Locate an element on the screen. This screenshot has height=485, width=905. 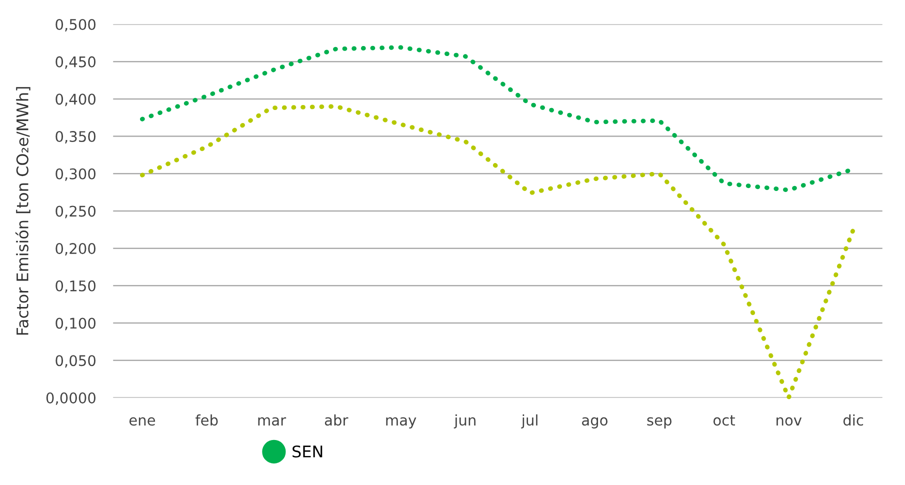
x-tick-label: jun is located at coordinates (465, 421).